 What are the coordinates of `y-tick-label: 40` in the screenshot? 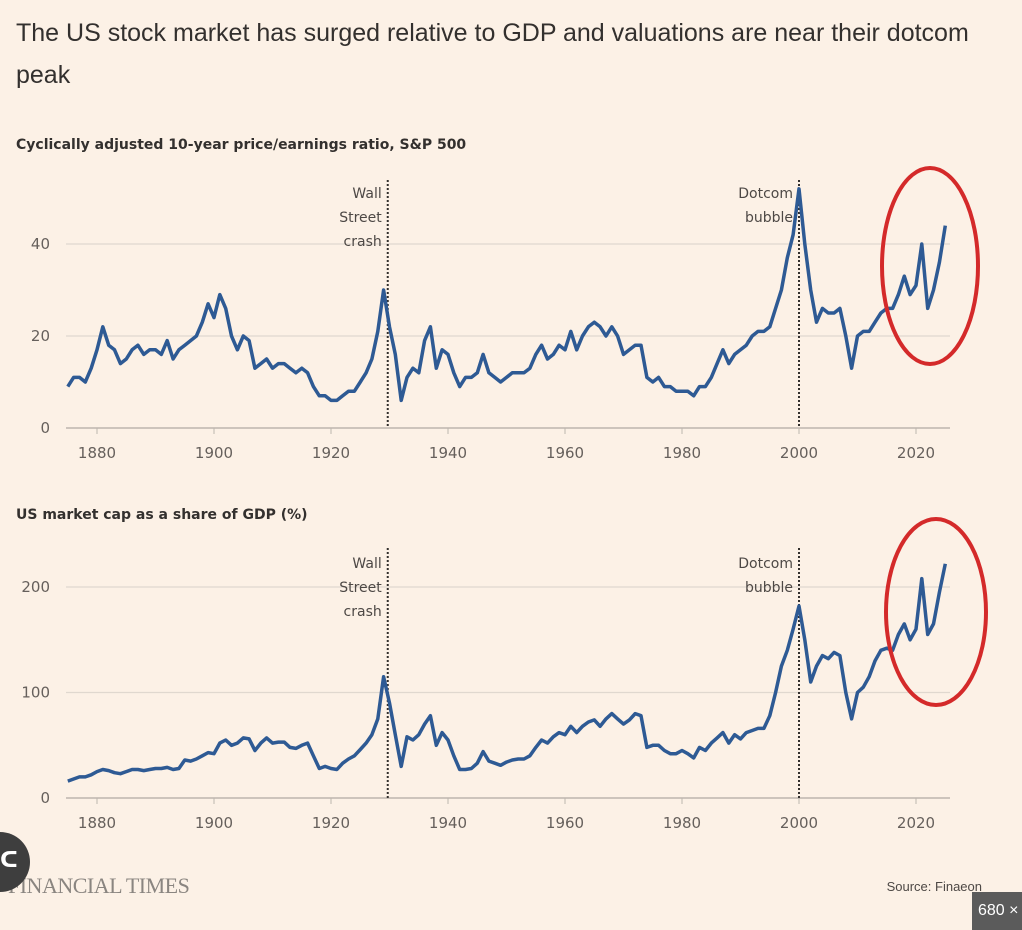 It's located at (40, 244).